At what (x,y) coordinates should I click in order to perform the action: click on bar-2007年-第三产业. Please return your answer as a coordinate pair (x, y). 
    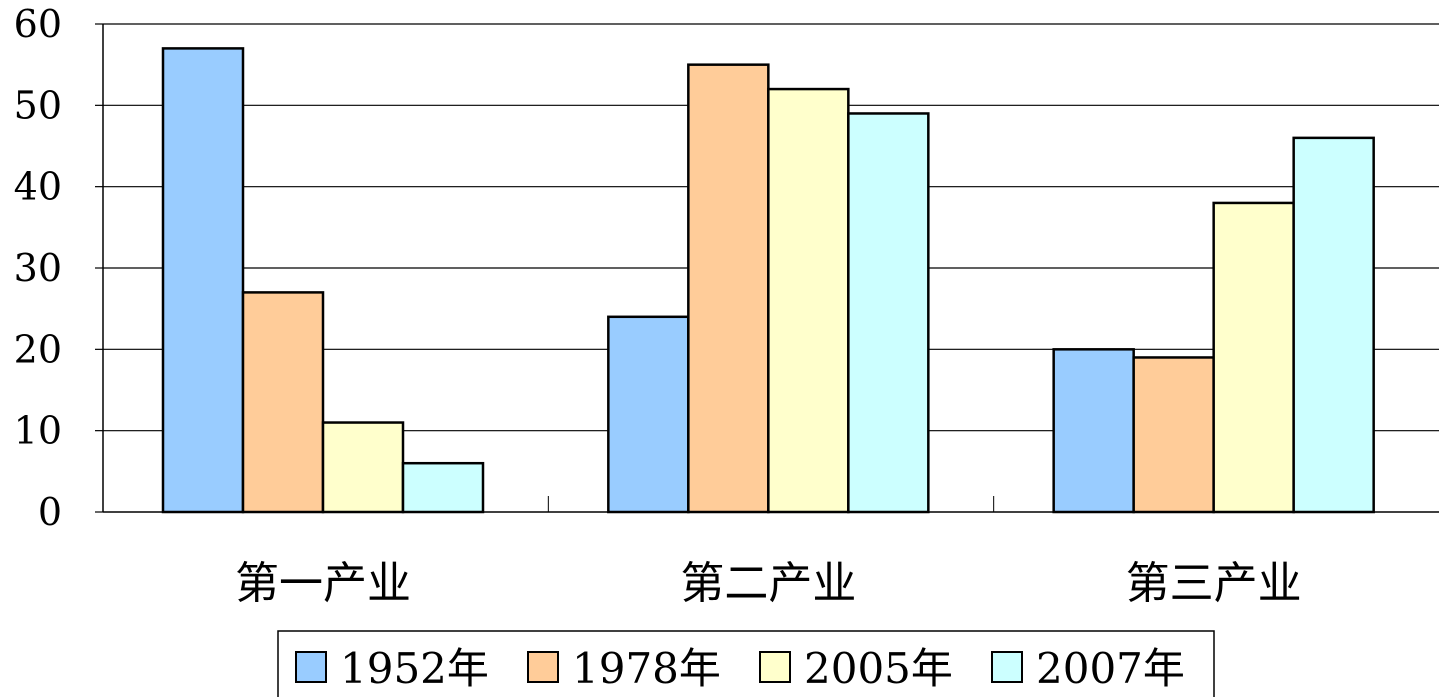
    Looking at the image, I should click on (1333, 325).